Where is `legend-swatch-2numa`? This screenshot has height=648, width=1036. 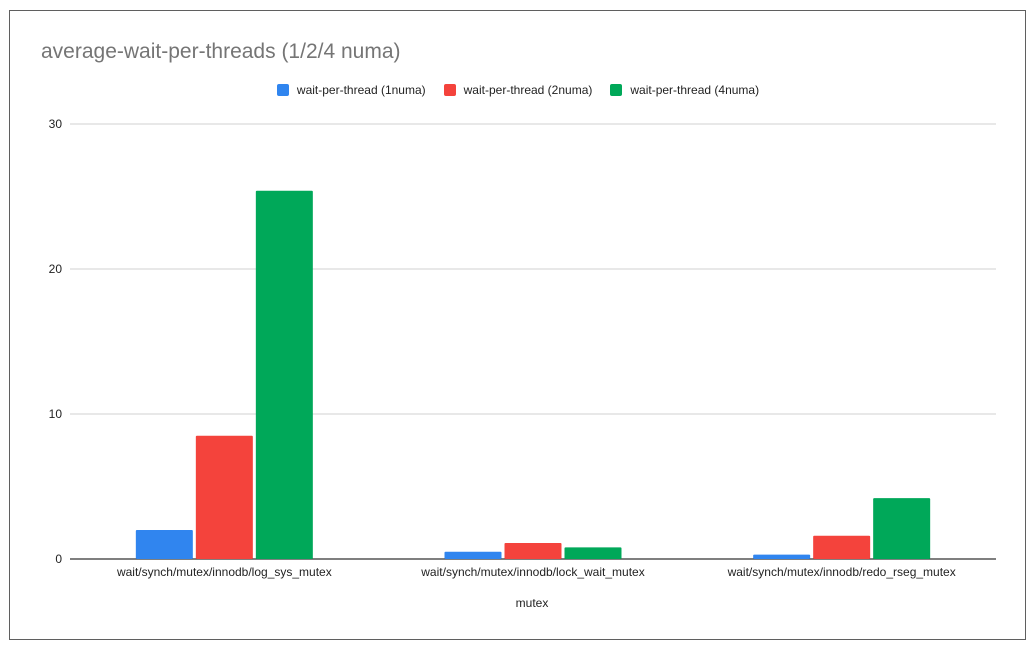 legend-swatch-2numa is located at coordinates (449, 90).